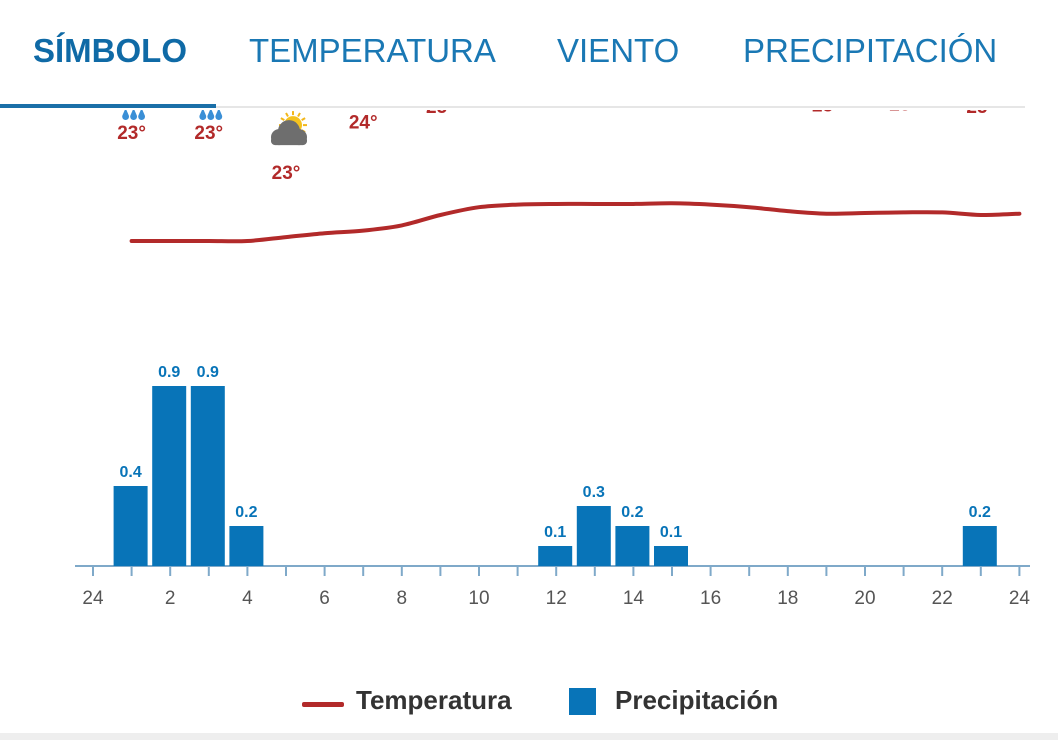  Describe the element at coordinates (324, 598) in the screenshot. I see `x-tick-label: 6` at that location.